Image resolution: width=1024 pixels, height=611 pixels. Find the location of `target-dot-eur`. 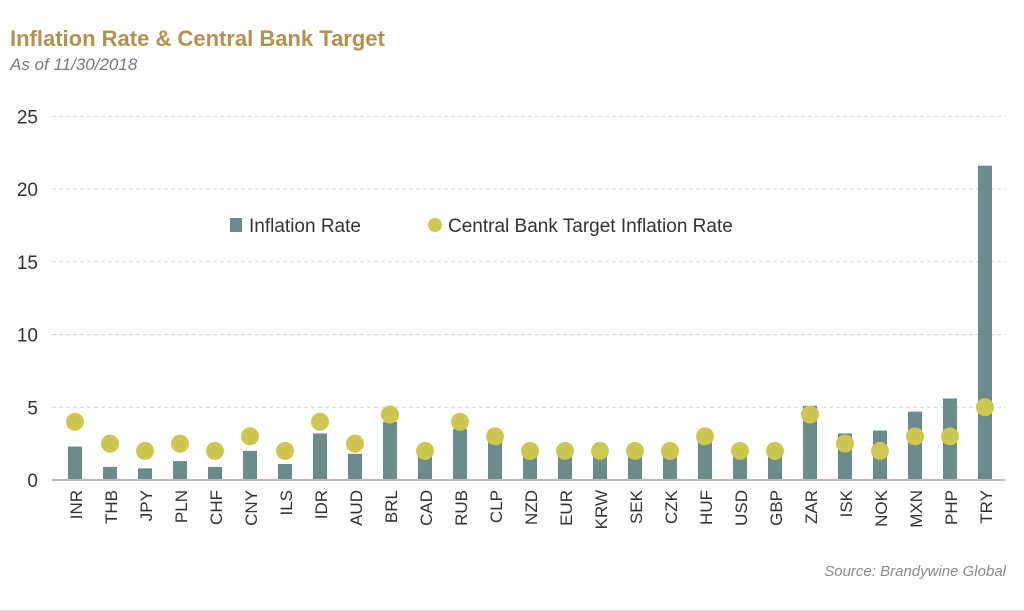

target-dot-eur is located at coordinates (565, 450).